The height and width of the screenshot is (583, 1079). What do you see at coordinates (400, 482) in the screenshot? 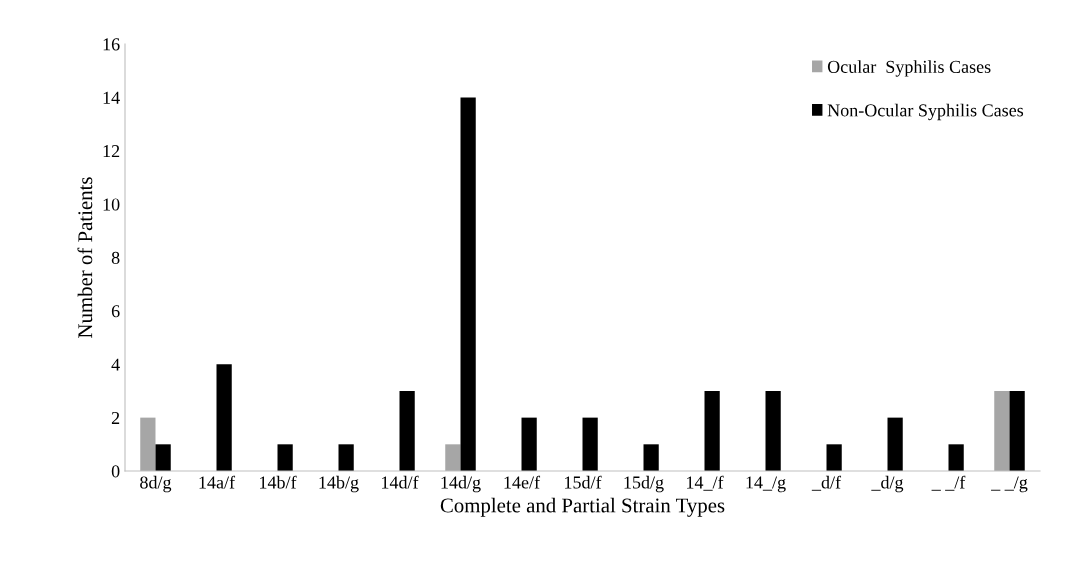
I see `x-tick-label: 14d/f` at bounding box center [400, 482].